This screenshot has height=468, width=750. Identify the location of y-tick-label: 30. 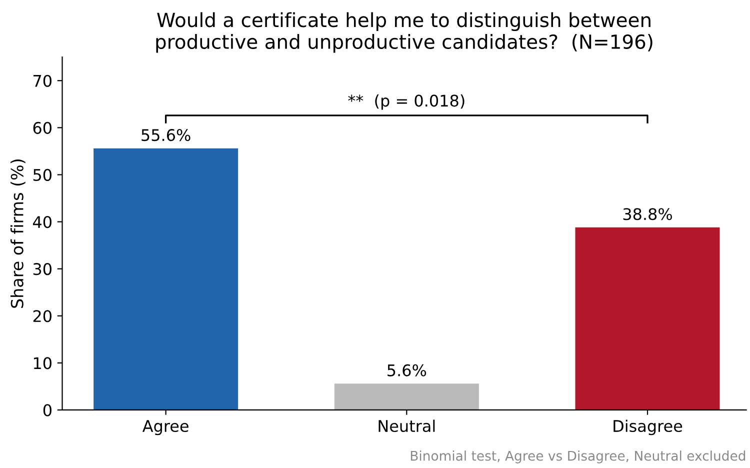
(42, 269).